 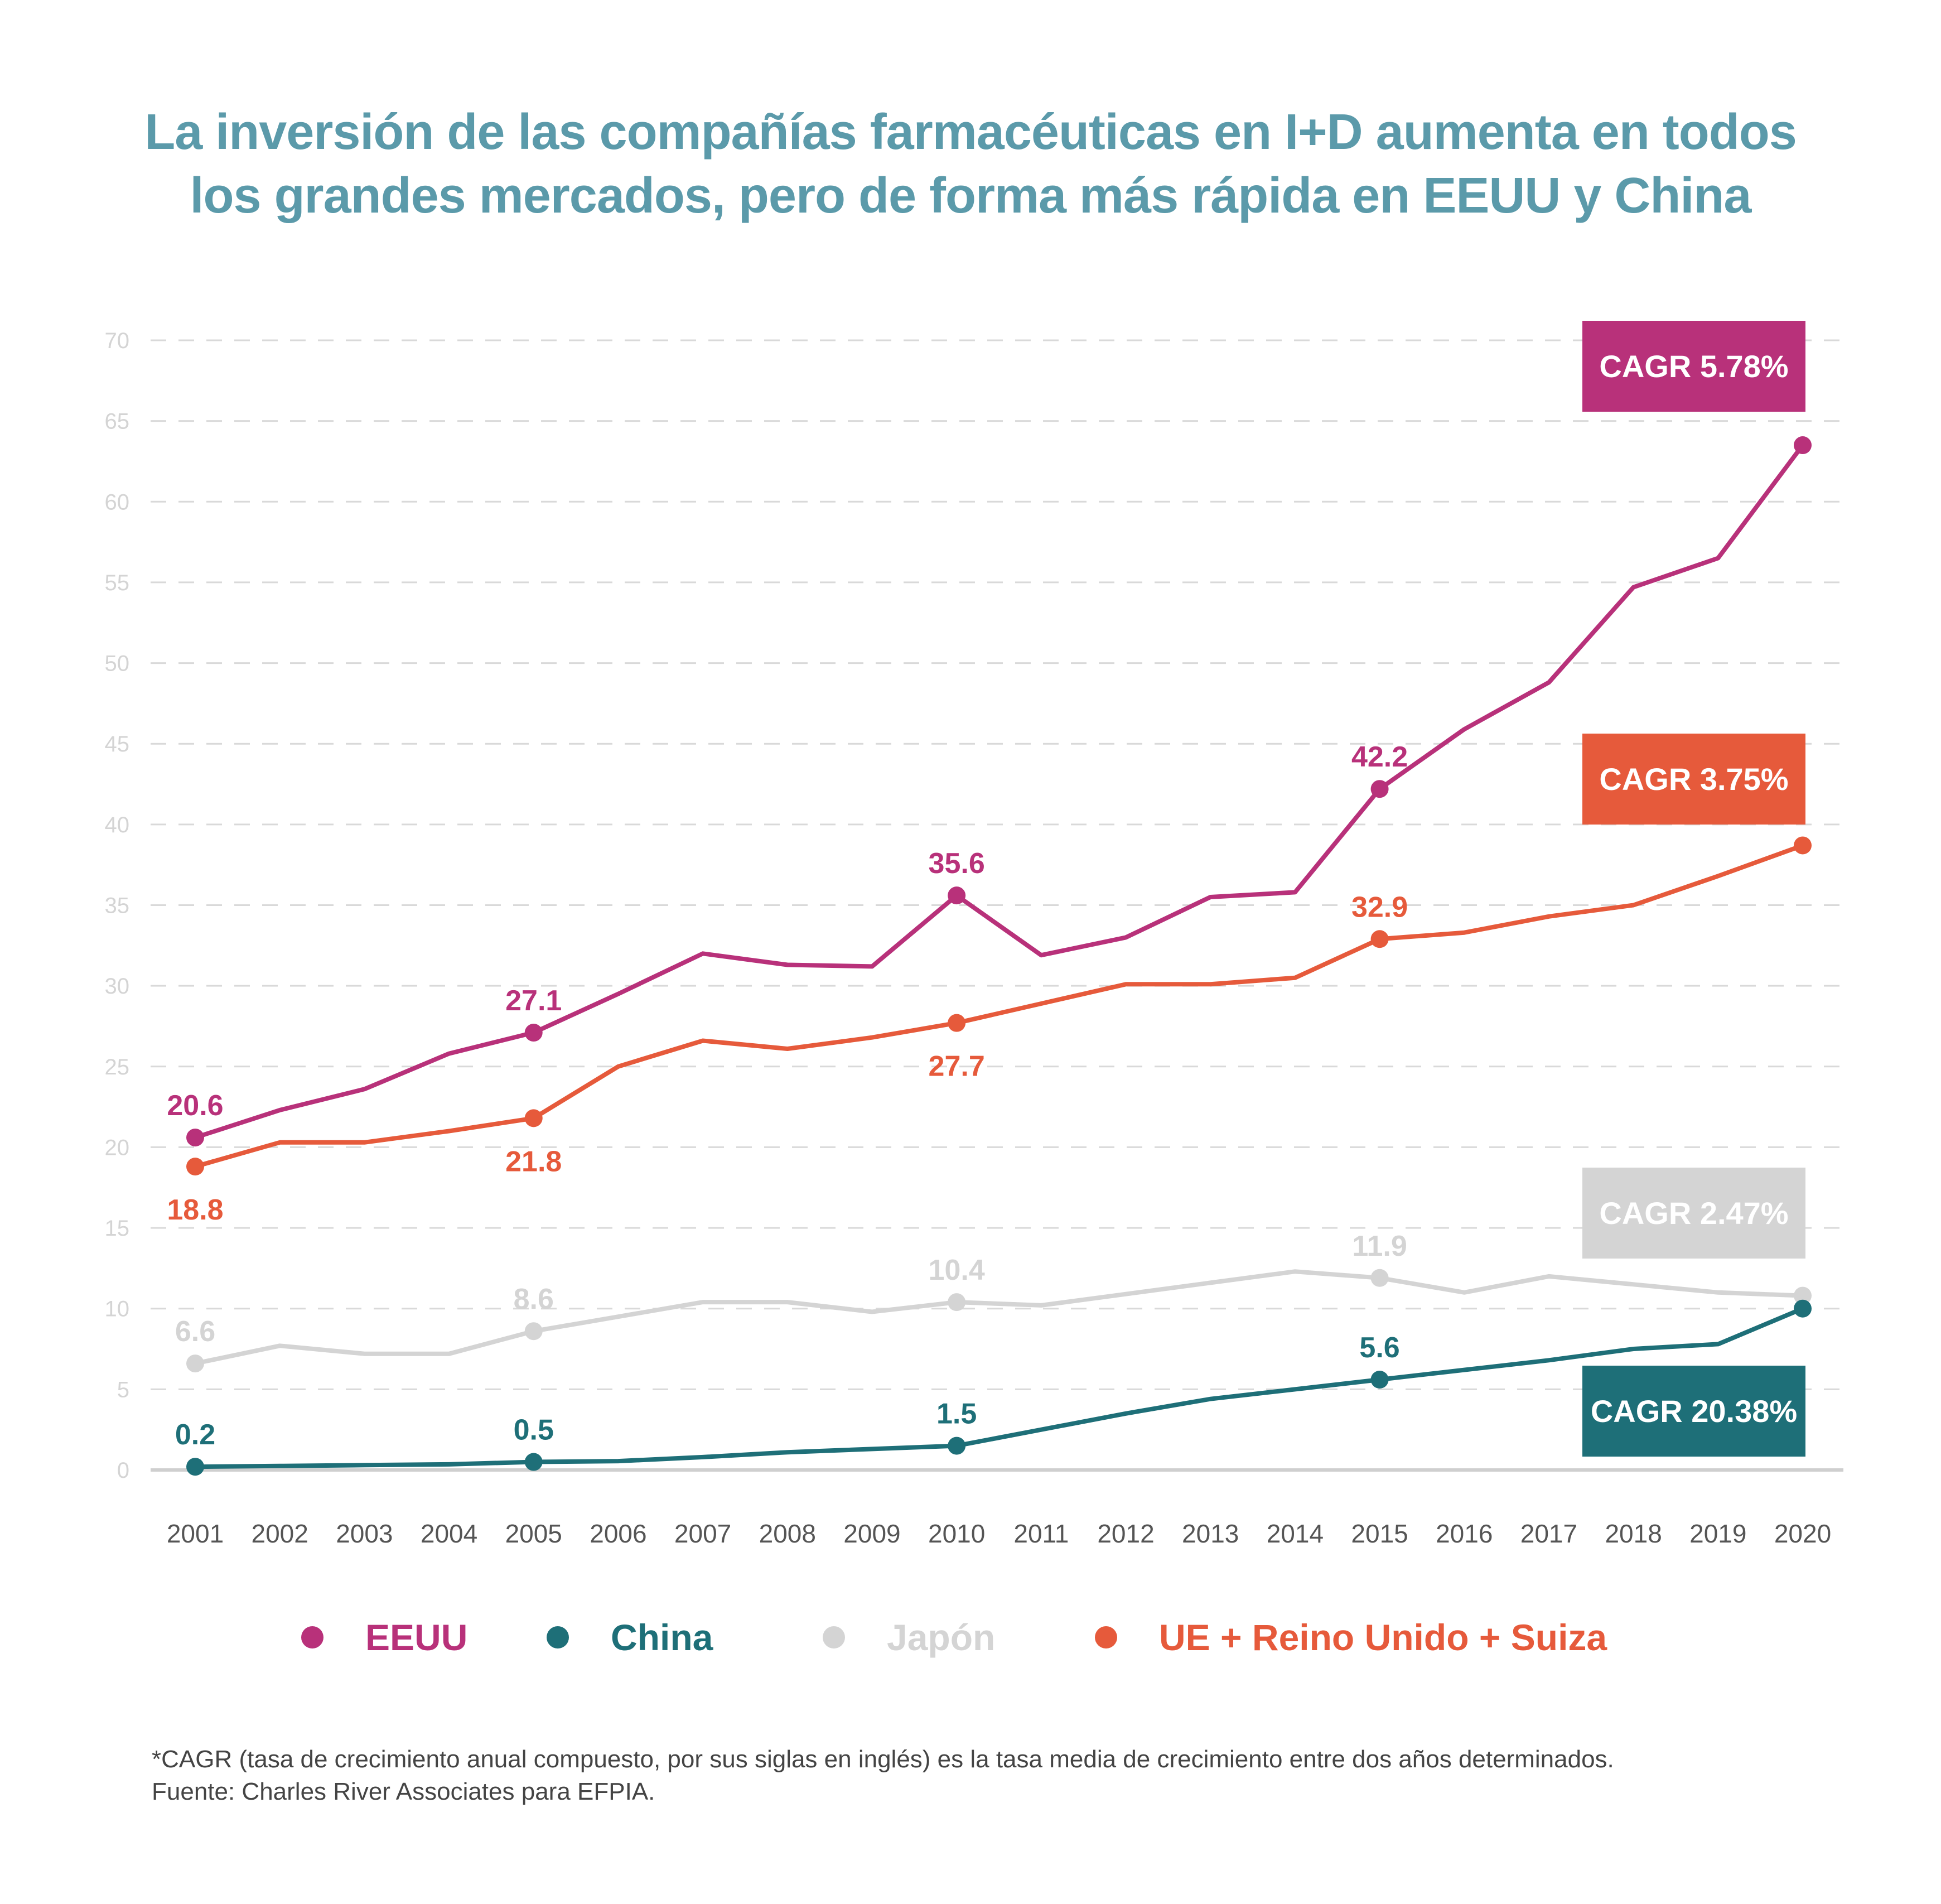 What do you see at coordinates (117, 341) in the screenshot?
I see `y-tick-label: 70` at bounding box center [117, 341].